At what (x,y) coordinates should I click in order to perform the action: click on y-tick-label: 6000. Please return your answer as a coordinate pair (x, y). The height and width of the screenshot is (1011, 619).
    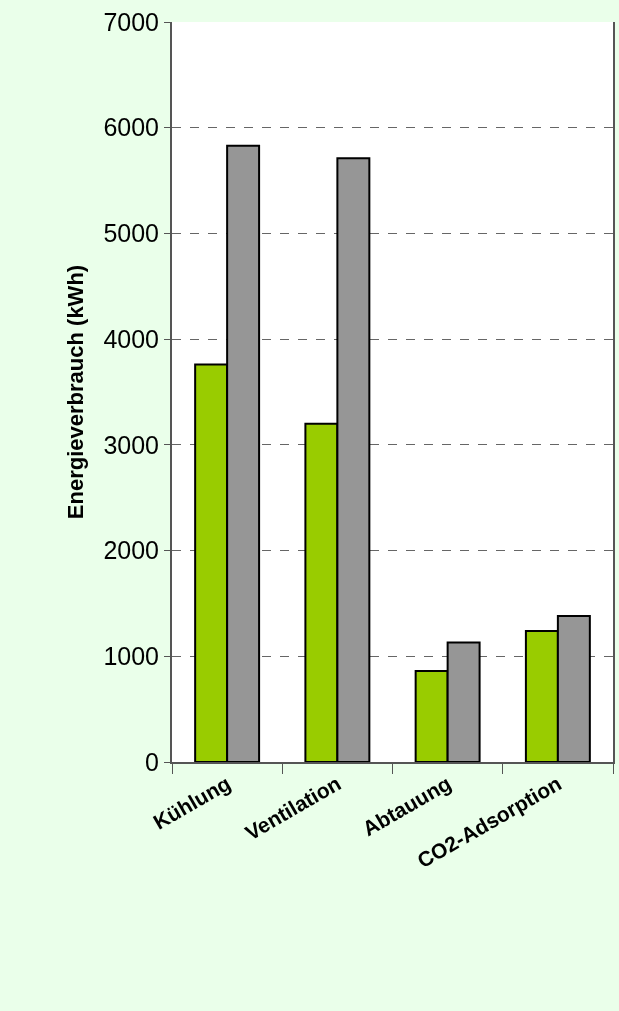
    Looking at the image, I should click on (131, 127).